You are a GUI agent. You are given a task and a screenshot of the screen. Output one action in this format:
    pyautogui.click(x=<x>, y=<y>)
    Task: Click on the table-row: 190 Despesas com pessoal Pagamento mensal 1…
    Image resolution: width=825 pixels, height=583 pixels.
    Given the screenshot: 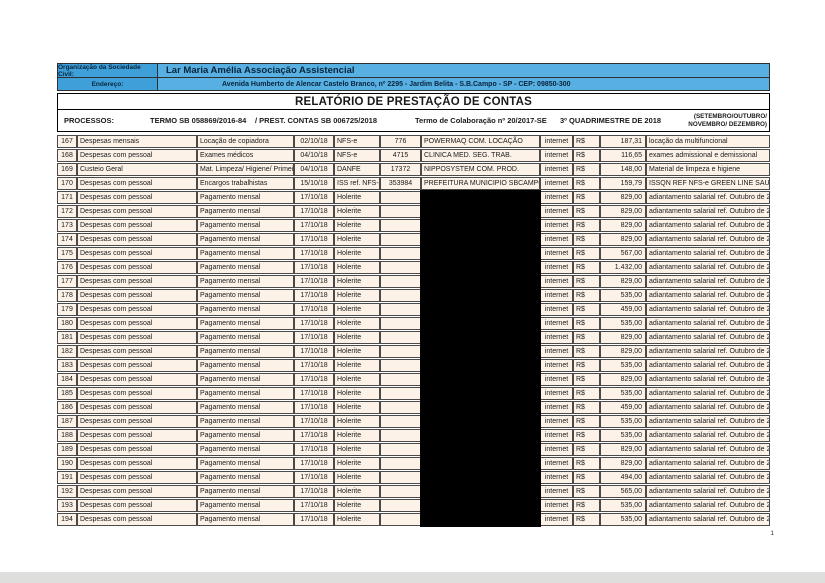 What is the action you would take?
    pyautogui.click(x=413, y=463)
    